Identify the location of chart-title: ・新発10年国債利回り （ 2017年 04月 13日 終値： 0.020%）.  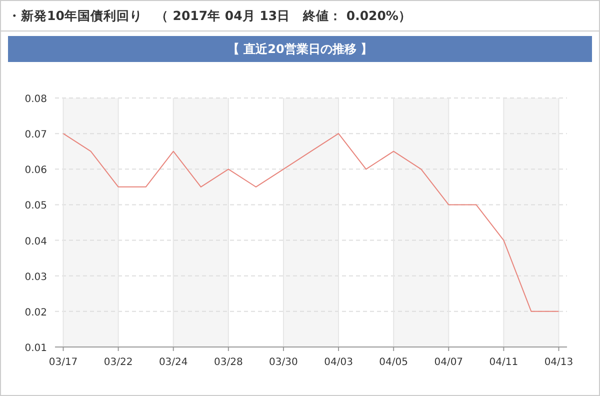
(210, 15).